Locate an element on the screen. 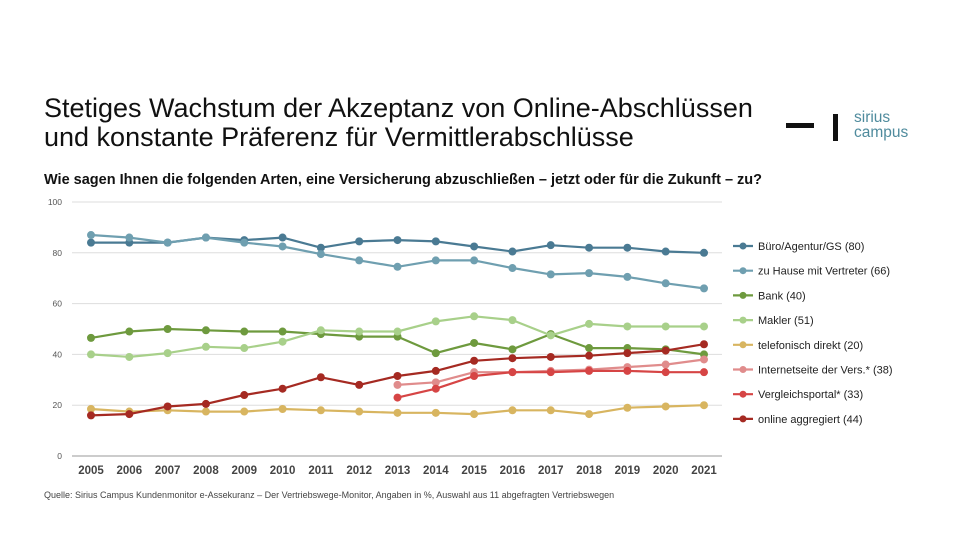 This screenshot has width=960, height=540. x-tick-label: 2007 is located at coordinates (168, 471).